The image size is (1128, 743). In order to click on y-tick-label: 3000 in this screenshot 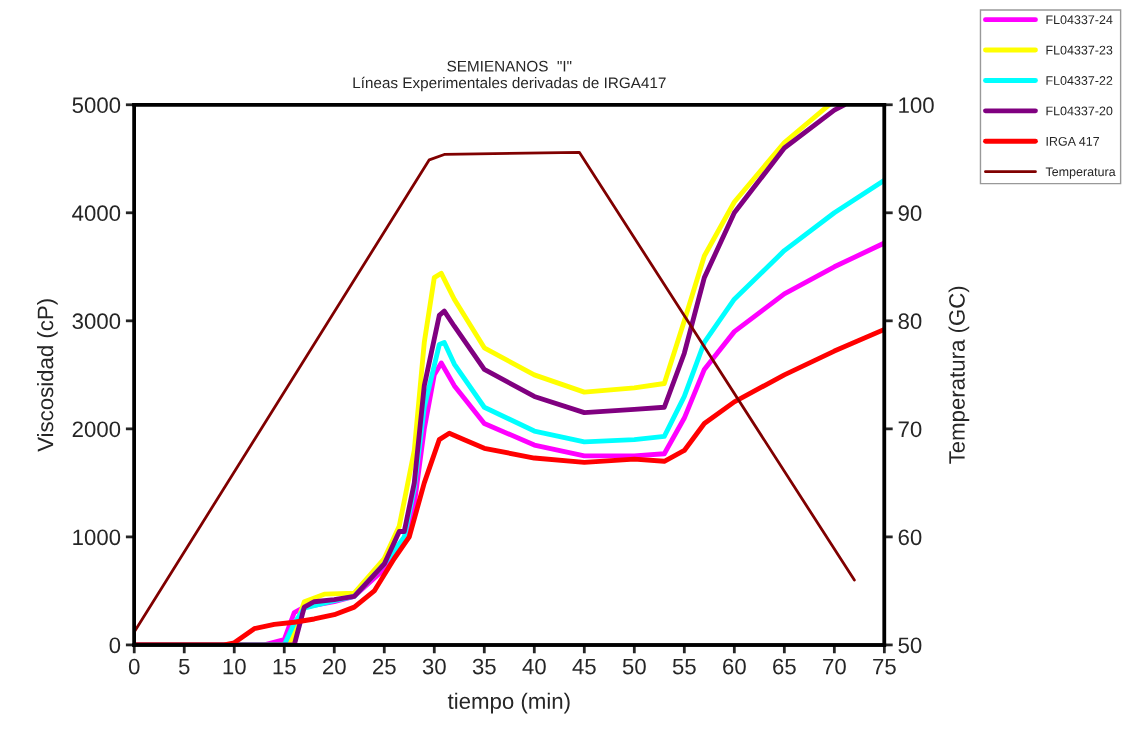, I will do `click(96, 321)`.